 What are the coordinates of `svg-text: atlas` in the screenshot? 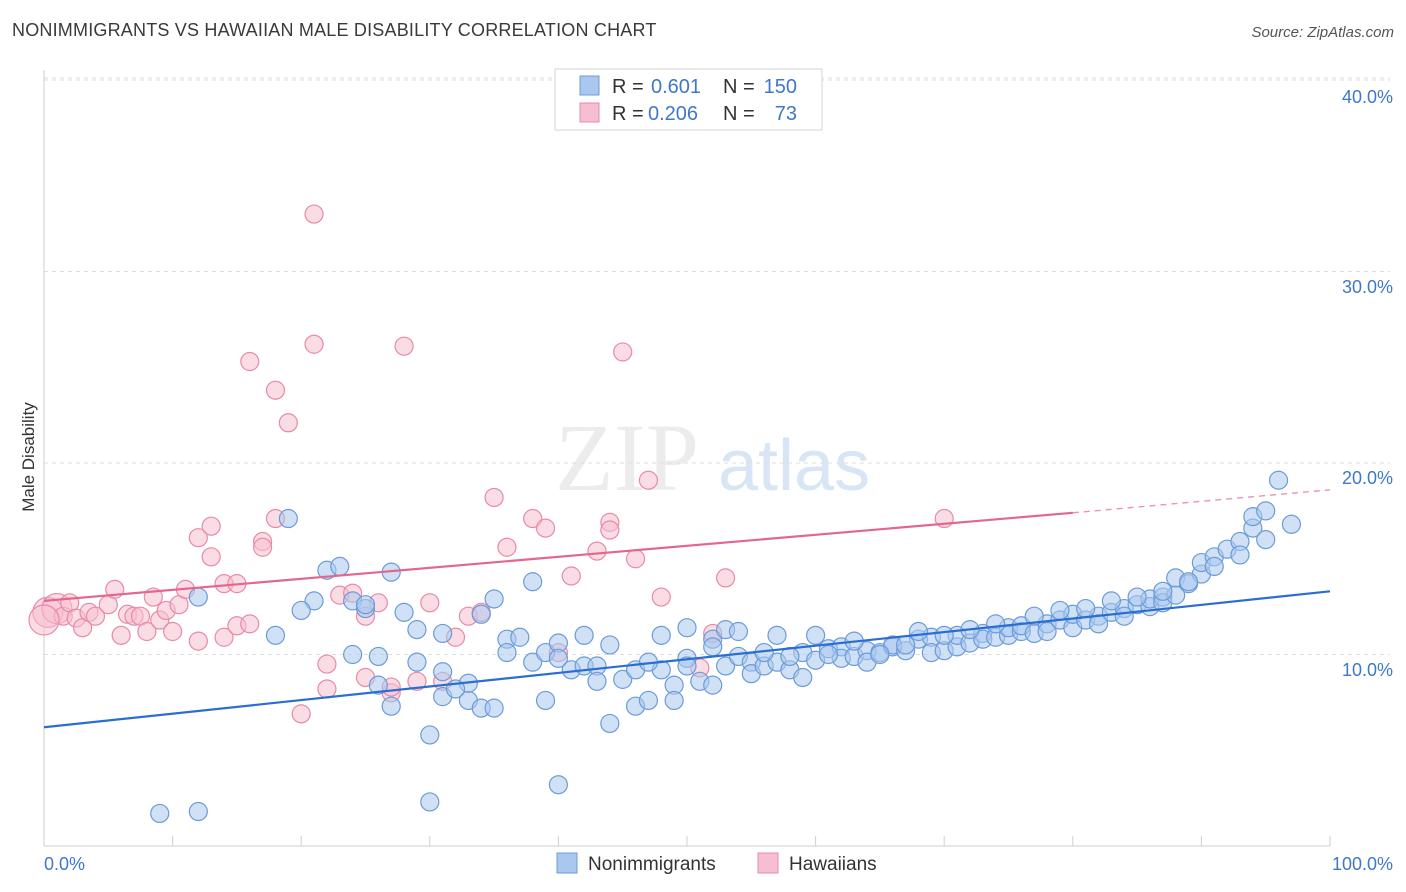 It's located at (794, 466).